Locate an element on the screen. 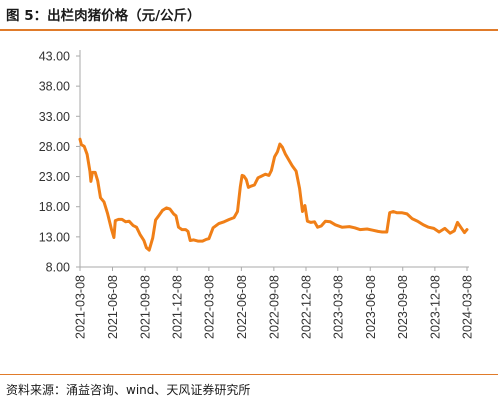  y-tick-label: 38.00 is located at coordinates (54, 87).